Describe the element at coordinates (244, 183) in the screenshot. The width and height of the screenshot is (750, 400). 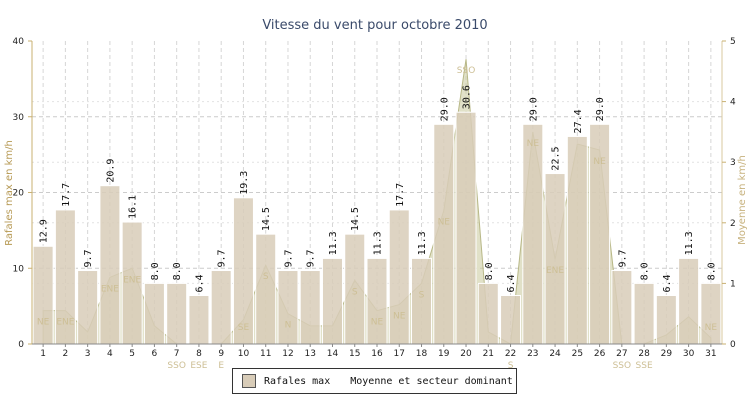
I see `bar-value-label: 19.3` at that location.